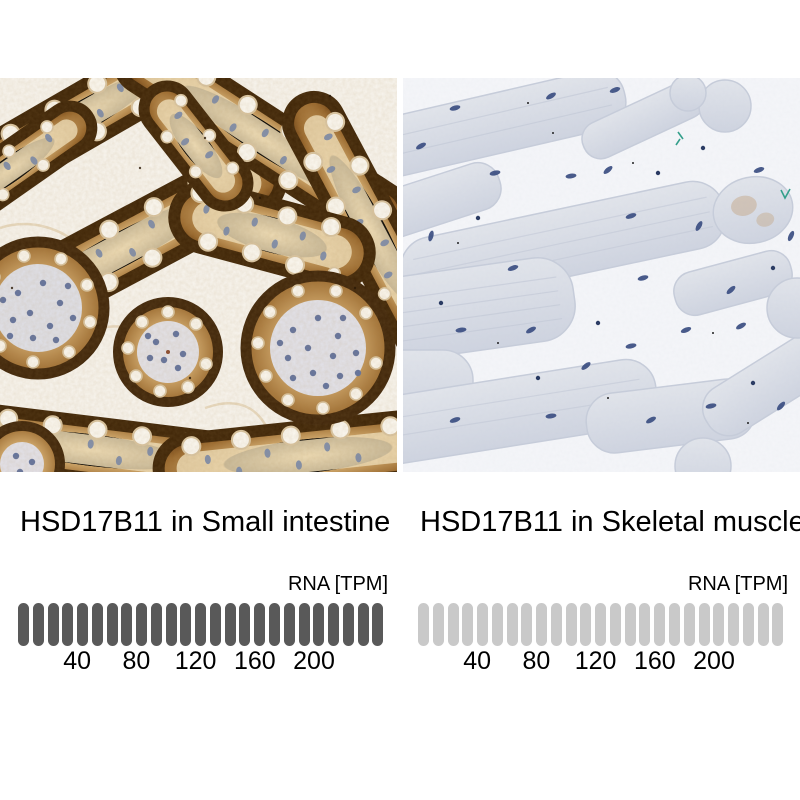 The image size is (800, 800). I want to click on rna-scale-skeletal-muscle: RNA [TPM] 40 80 120 160 200, so click(603, 628).